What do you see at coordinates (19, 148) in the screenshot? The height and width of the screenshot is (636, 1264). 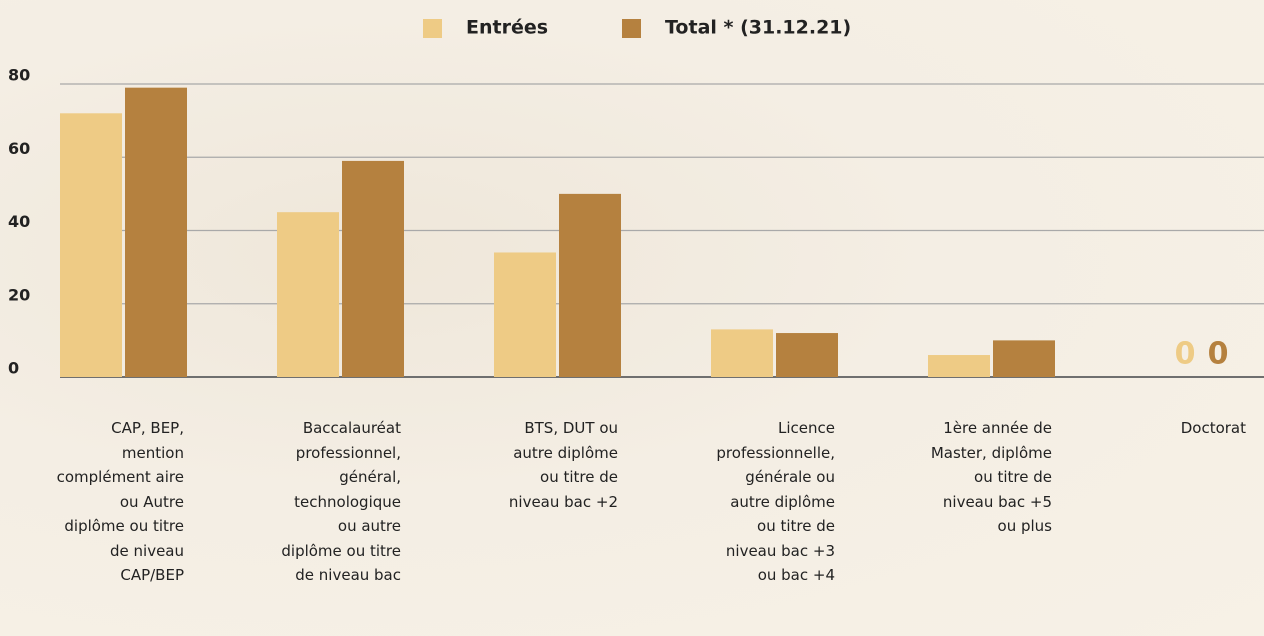 I see `y-tick-label: 60` at bounding box center [19, 148].